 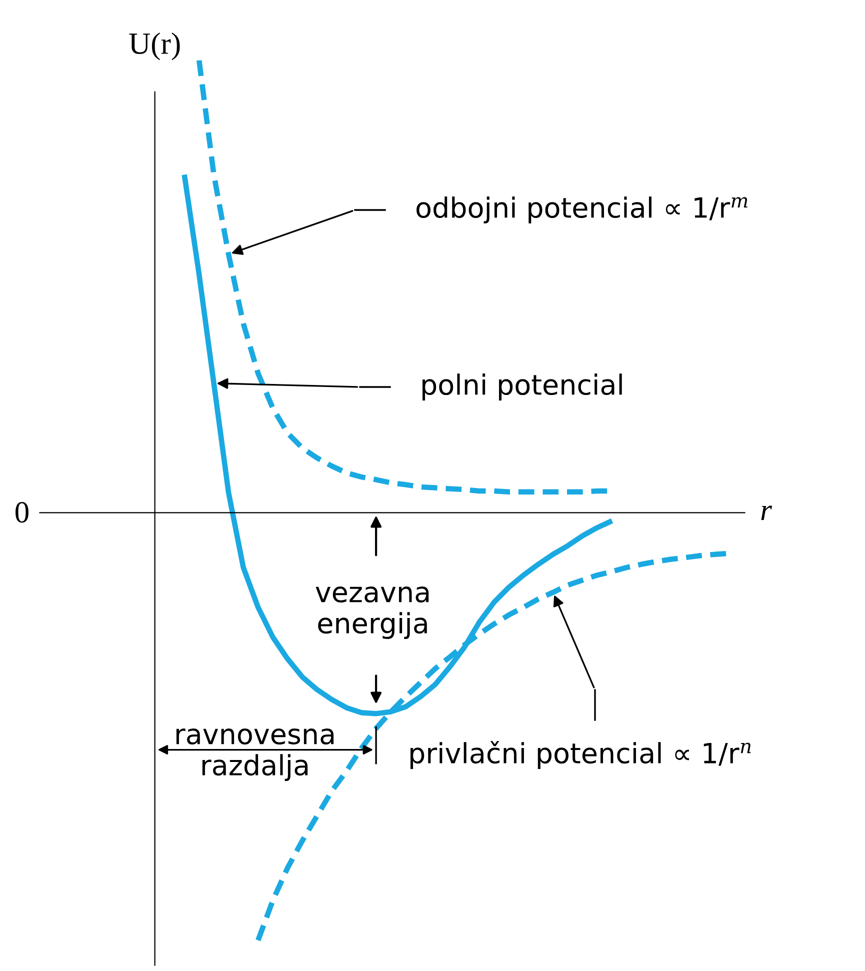 I want to click on annotation: ravnovesna razdalja, so click(x=255, y=754).